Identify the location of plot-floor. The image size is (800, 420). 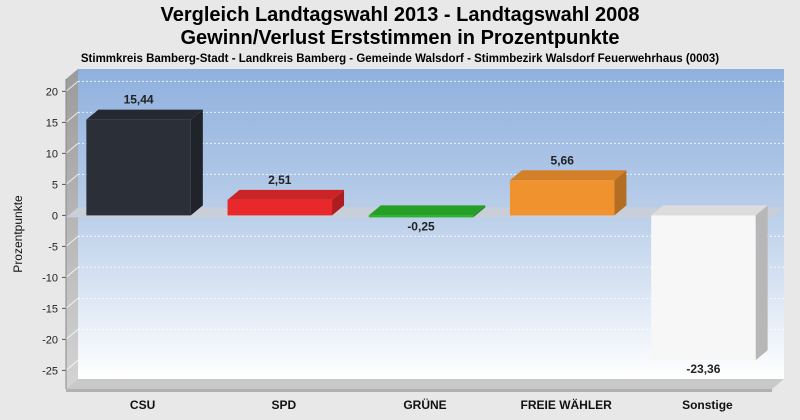
(425, 384).